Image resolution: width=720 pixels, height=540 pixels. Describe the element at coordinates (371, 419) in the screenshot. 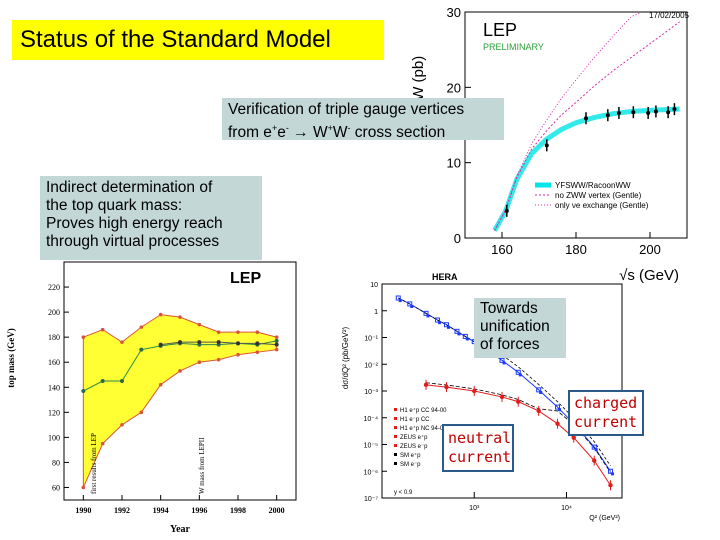

I see `hera-ytick-label: 10⁻⁴` at that location.